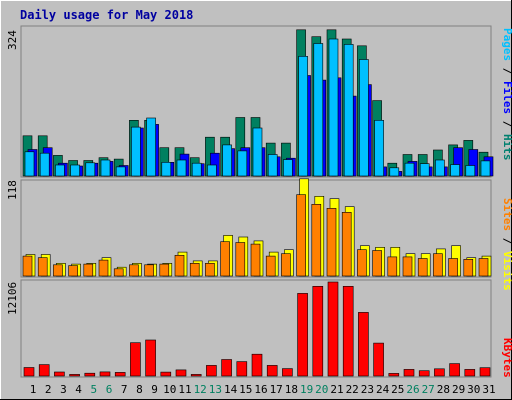 Image resolution: width=512 pixels, height=400 pixels. Describe the element at coordinates (184, 389) in the screenshot. I see `x-label-day-11: 11` at that location.